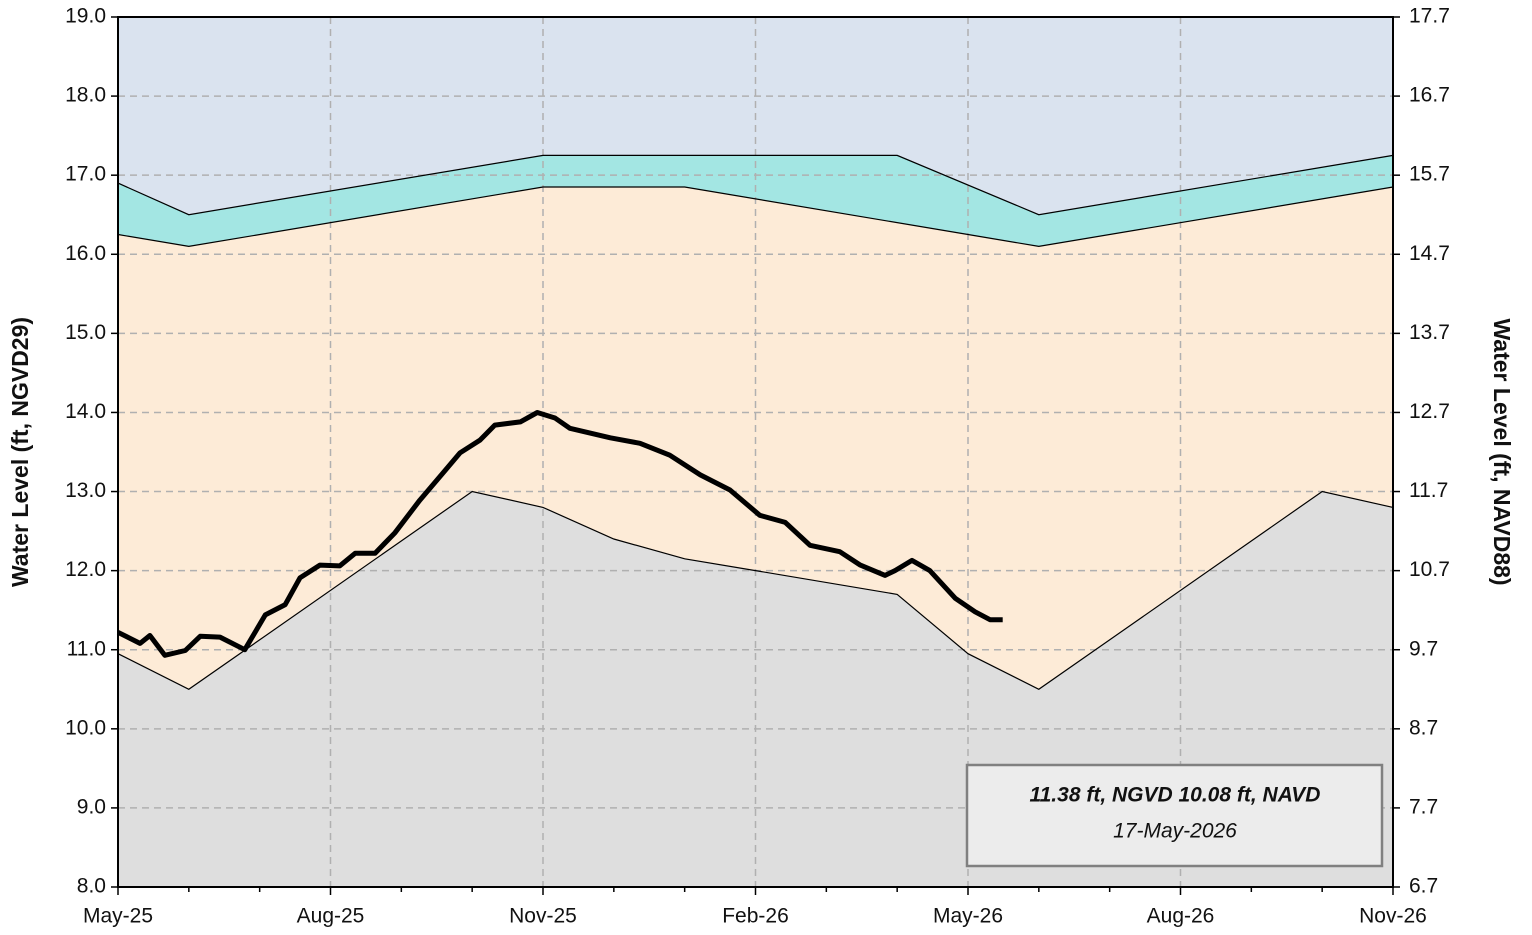 The width and height of the screenshot is (1532, 935). What do you see at coordinates (1423, 727) in the screenshot?
I see `y2-tick-label: 8.7` at bounding box center [1423, 727].